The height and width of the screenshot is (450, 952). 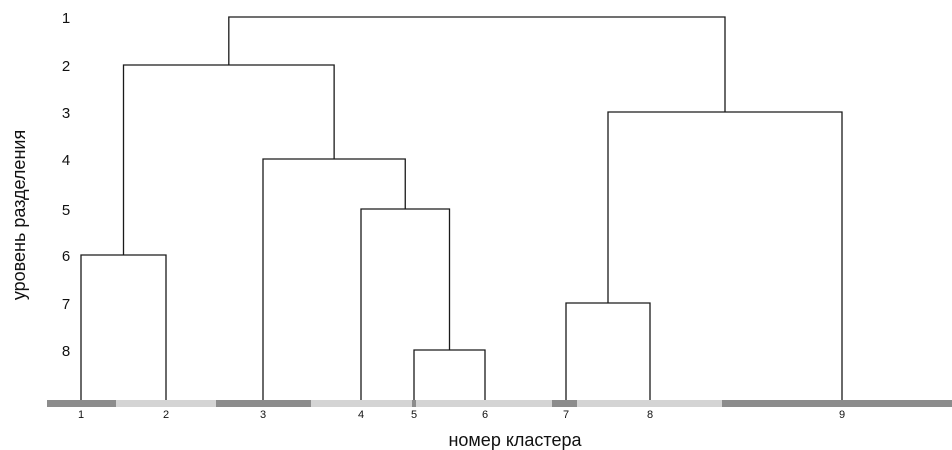 I want to click on cluster-label-2: 2, so click(x=166, y=415).